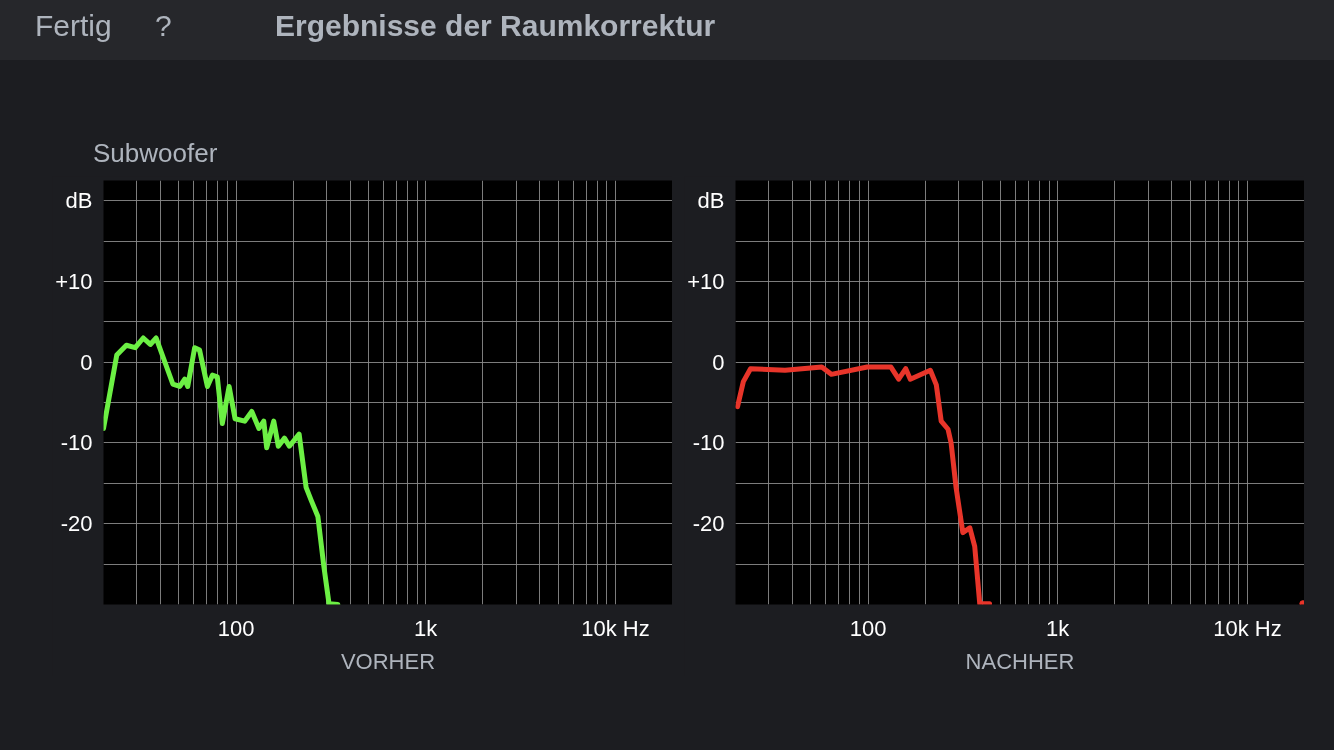 Image resolution: width=1334 pixels, height=750 pixels. What do you see at coordinates (1020, 661) in the screenshot?
I see `x-axis-title: NACHHER` at bounding box center [1020, 661].